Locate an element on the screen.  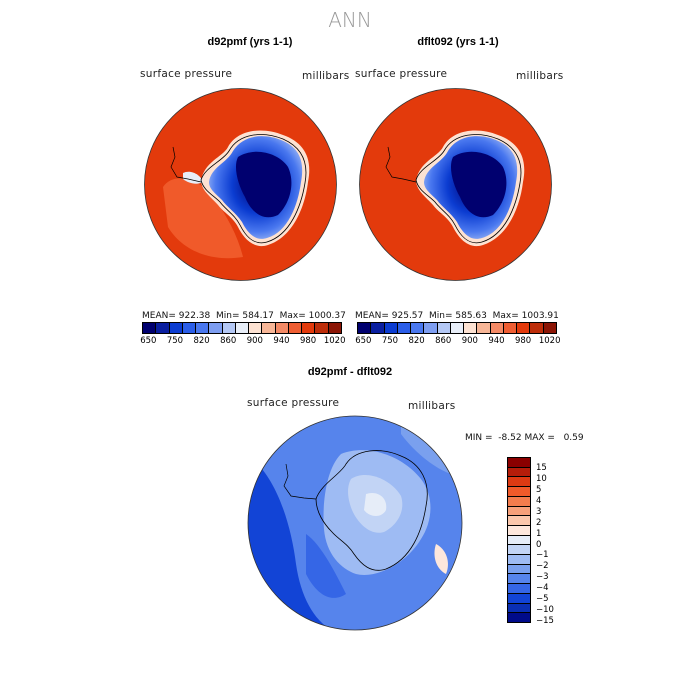
colorbar-tick-label: −15 is located at coordinates (545, 621).